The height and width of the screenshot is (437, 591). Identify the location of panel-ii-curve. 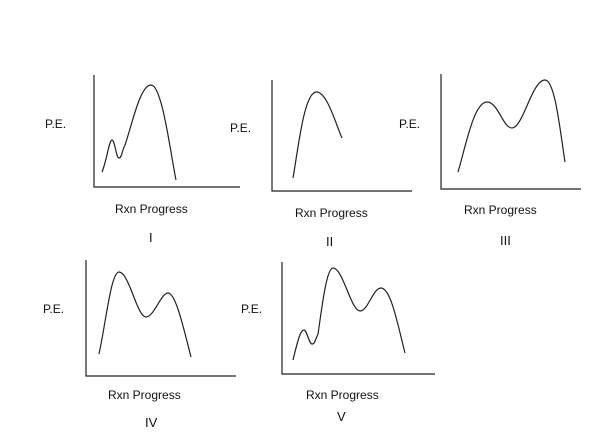
(317, 135).